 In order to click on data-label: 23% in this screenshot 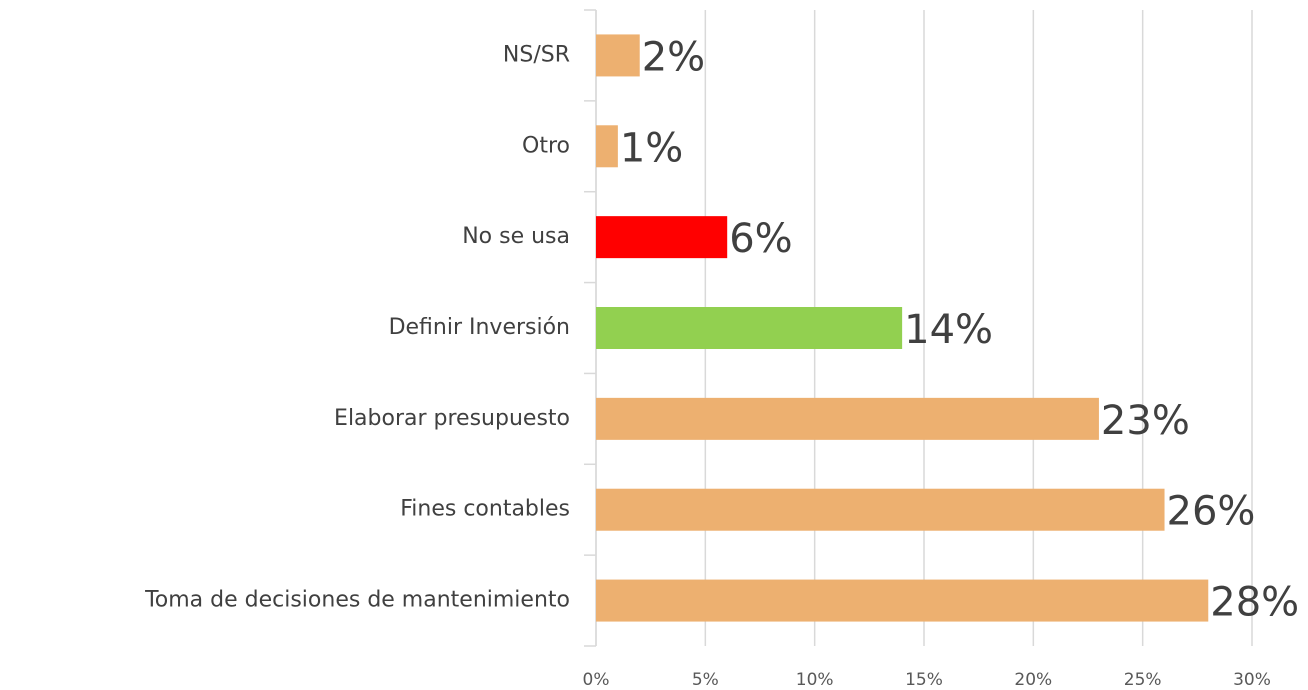, I will do `click(1145, 421)`.